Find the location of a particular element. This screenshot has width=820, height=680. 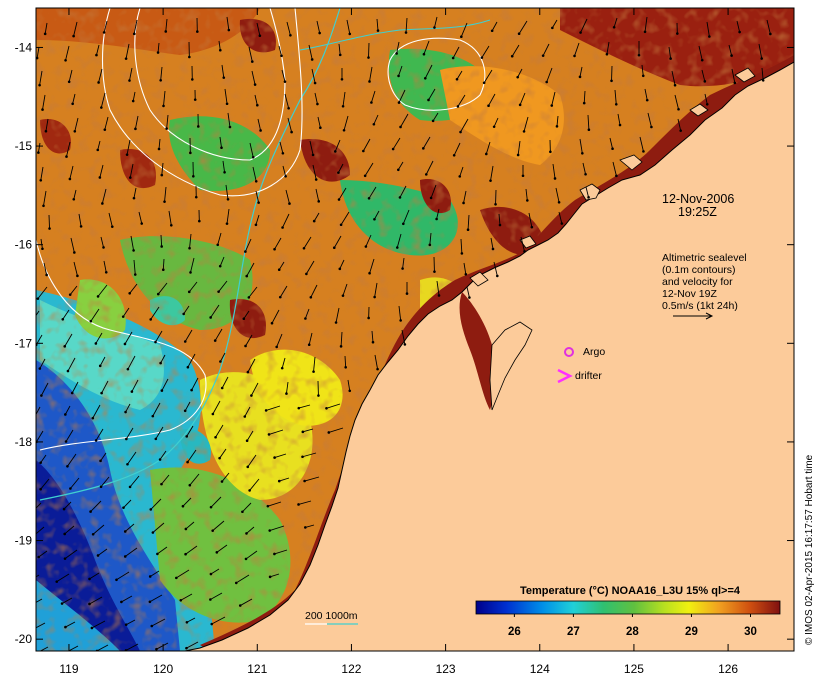

lon-tick-label: 119 is located at coordinates (68, 669).